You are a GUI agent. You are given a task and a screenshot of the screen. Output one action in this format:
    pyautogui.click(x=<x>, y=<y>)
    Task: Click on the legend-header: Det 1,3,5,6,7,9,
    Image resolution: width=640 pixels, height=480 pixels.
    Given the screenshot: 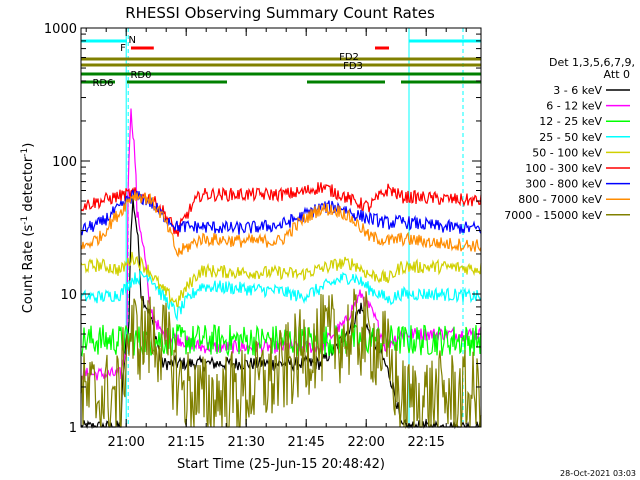 What is the action you would take?
    pyautogui.click(x=592, y=62)
    